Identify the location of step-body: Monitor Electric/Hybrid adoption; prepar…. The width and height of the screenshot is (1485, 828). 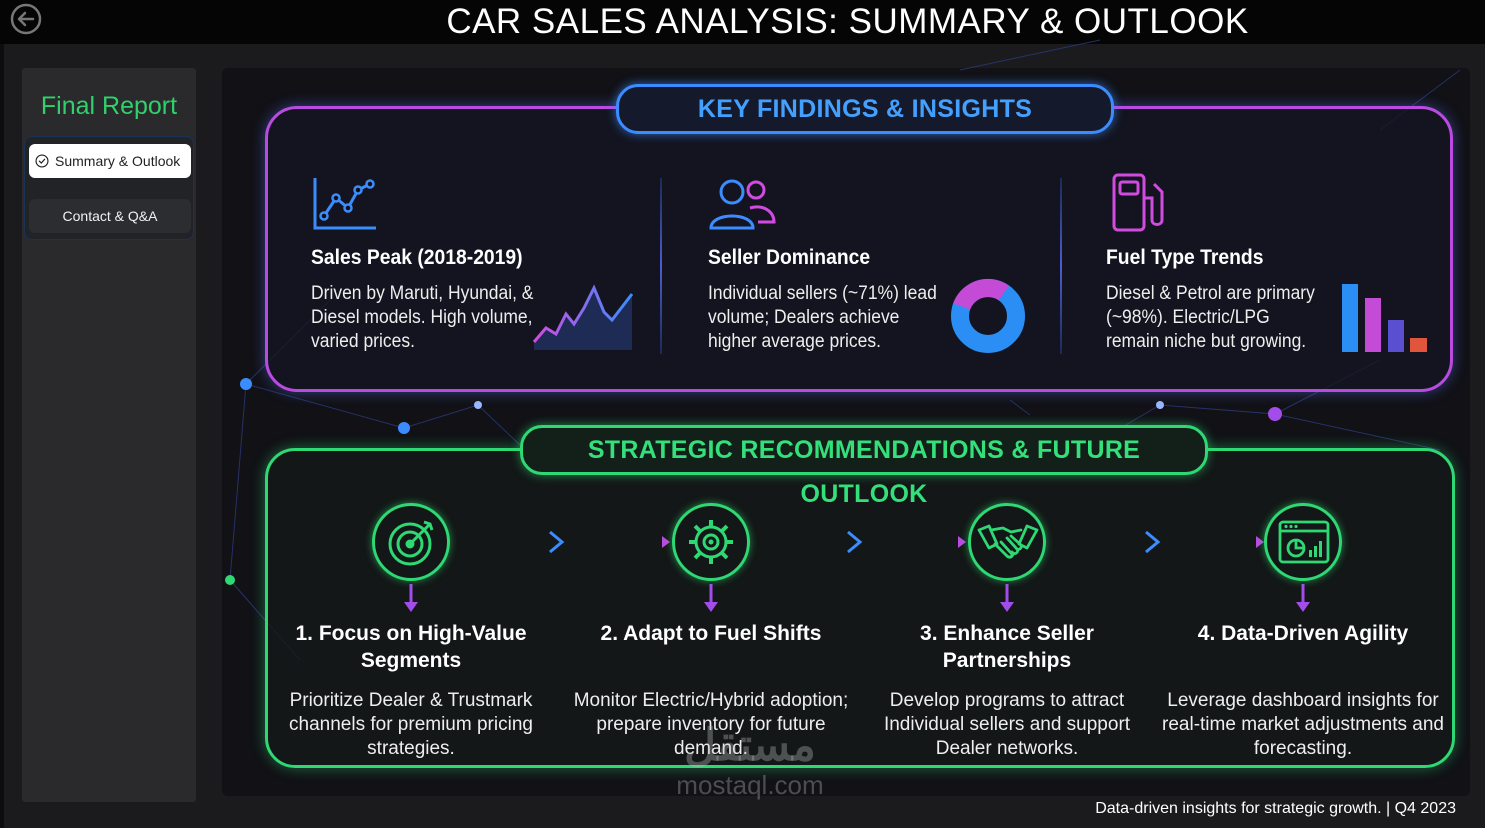
(711, 724).